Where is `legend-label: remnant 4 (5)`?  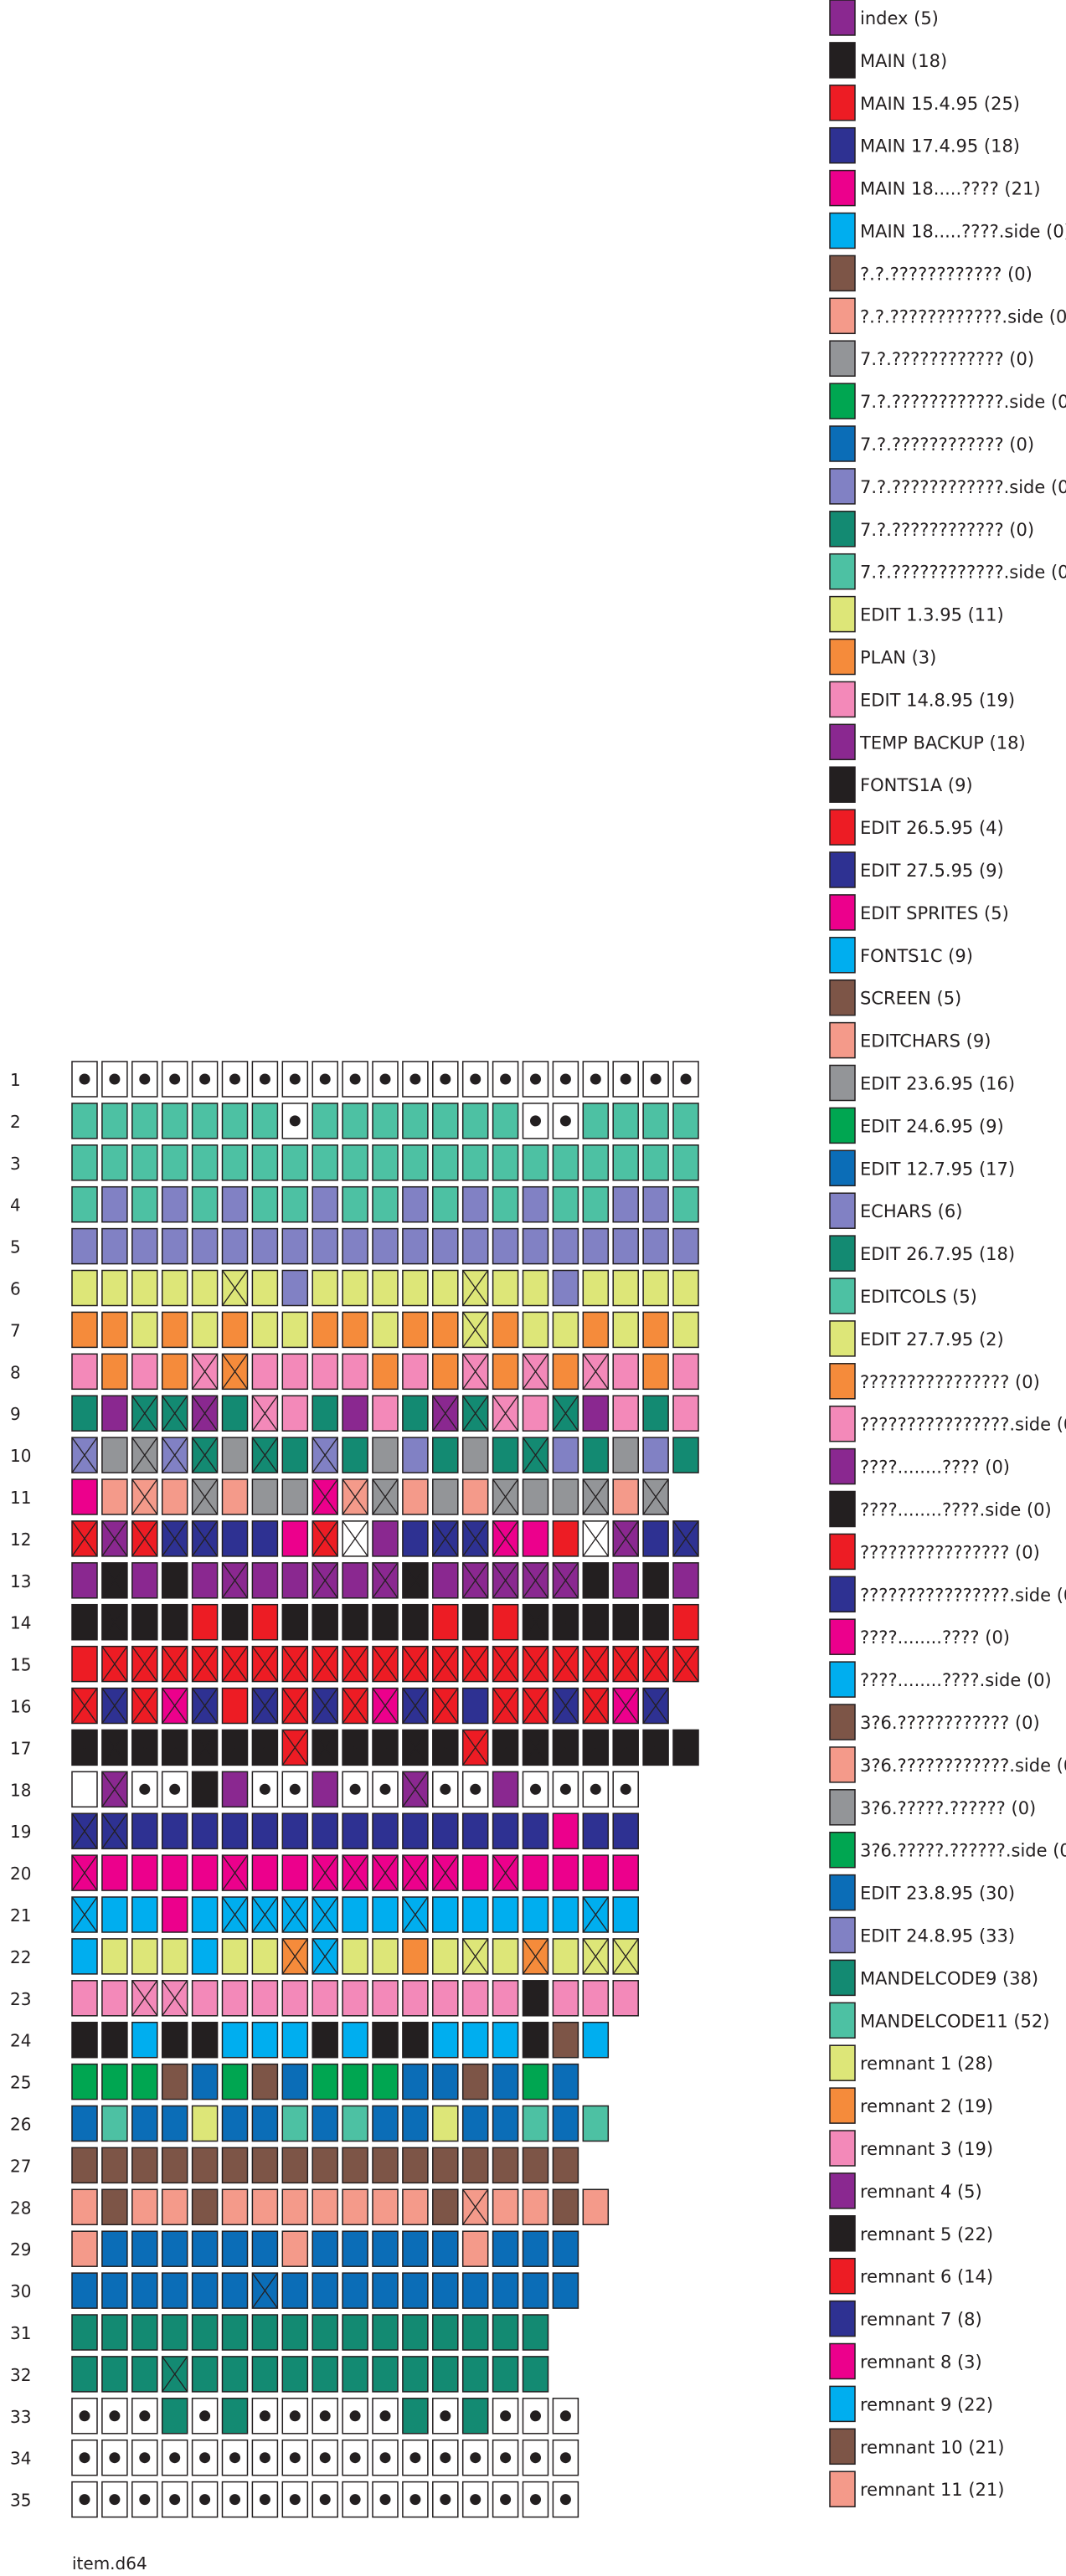 legend-label: remnant 4 (5) is located at coordinates (921, 2192).